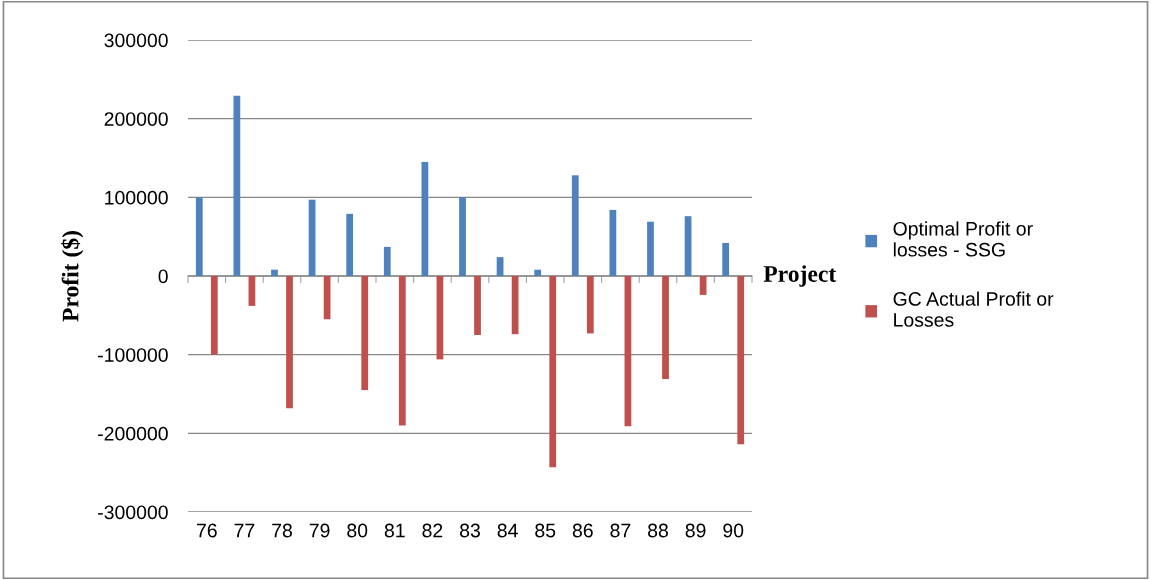  What do you see at coordinates (658, 530) in the screenshot?
I see `x-tick-label: 88` at bounding box center [658, 530].